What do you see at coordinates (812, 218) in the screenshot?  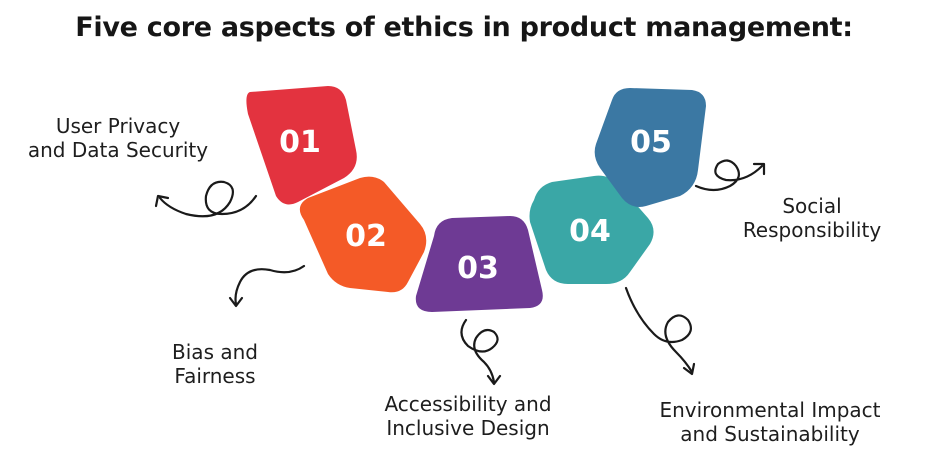 I see `label-social-responsibility: Social Responsibility` at bounding box center [812, 218].